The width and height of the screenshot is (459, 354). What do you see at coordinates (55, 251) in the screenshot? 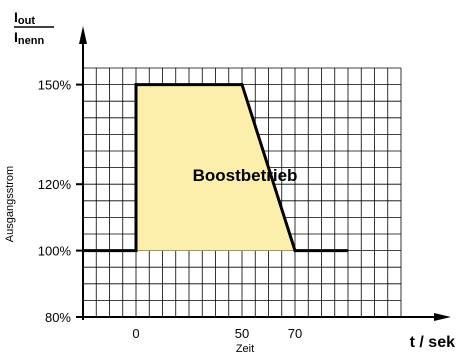
I see `y-tick-label: 100%` at bounding box center [55, 251].